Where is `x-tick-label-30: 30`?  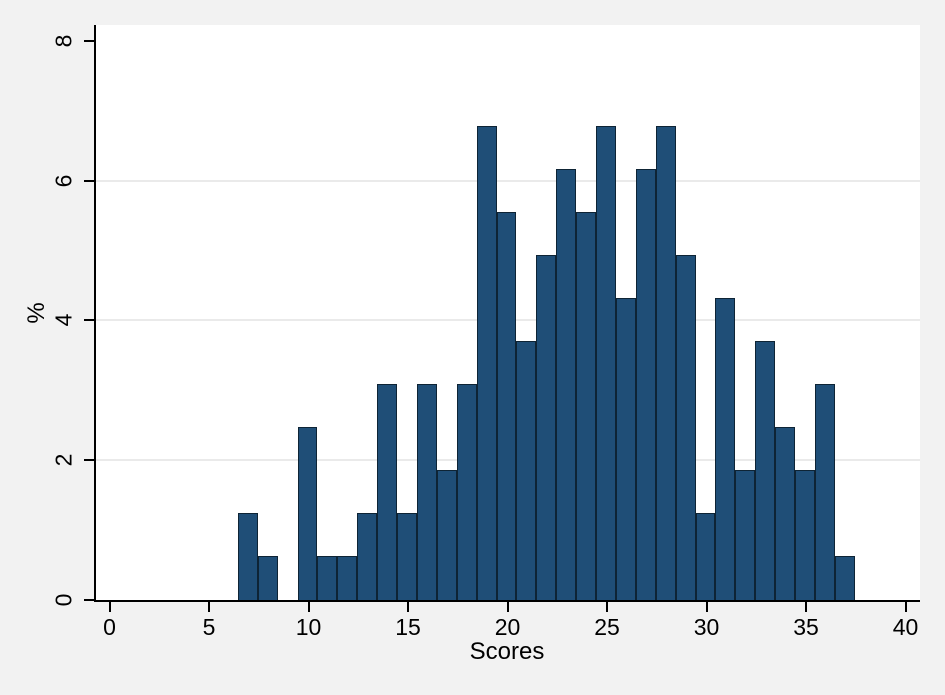 x-tick-label-30: 30 is located at coordinates (706, 627).